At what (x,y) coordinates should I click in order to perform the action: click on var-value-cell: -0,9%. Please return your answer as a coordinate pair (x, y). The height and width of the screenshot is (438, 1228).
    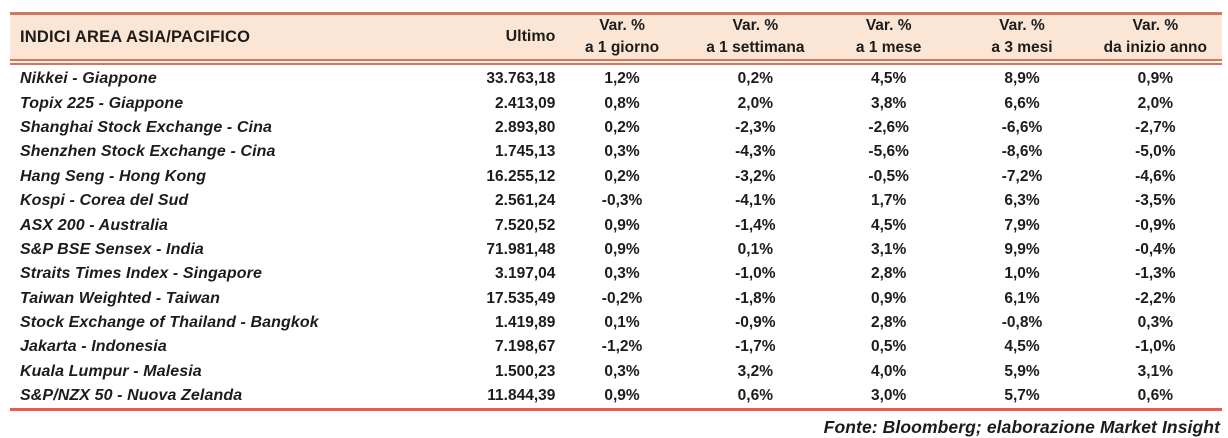
    Looking at the image, I should click on (1155, 225).